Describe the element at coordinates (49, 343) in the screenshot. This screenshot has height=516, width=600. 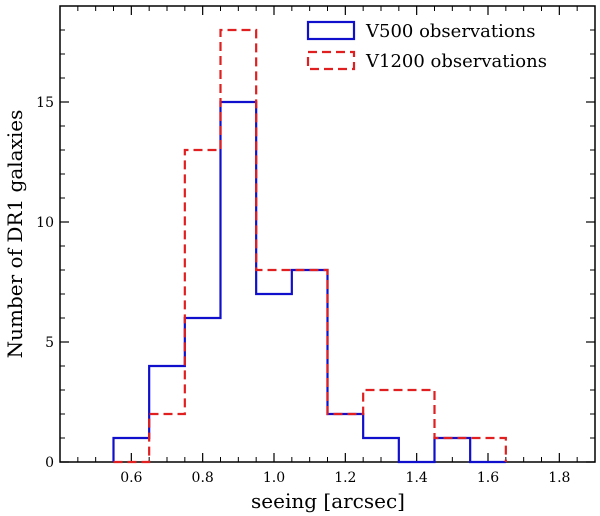
I see `y-tick-label: 5` at that location.